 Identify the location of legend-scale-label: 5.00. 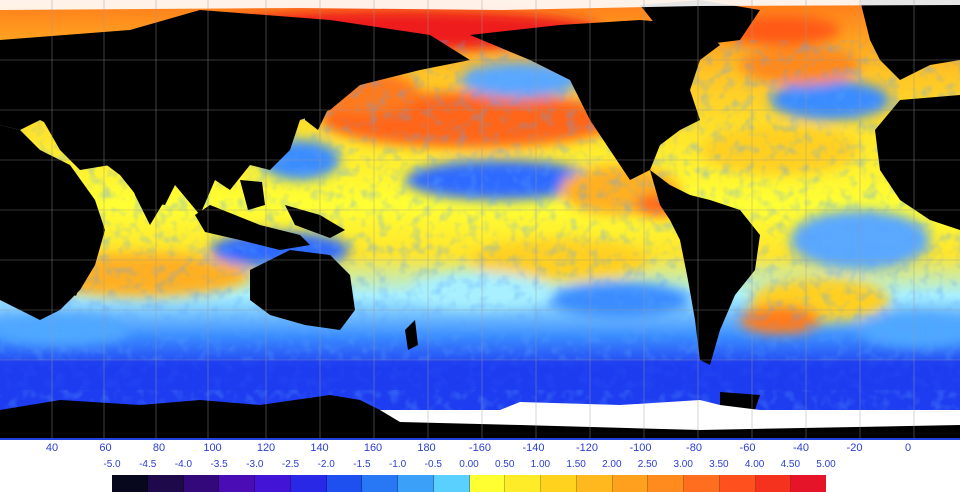
(826, 464).